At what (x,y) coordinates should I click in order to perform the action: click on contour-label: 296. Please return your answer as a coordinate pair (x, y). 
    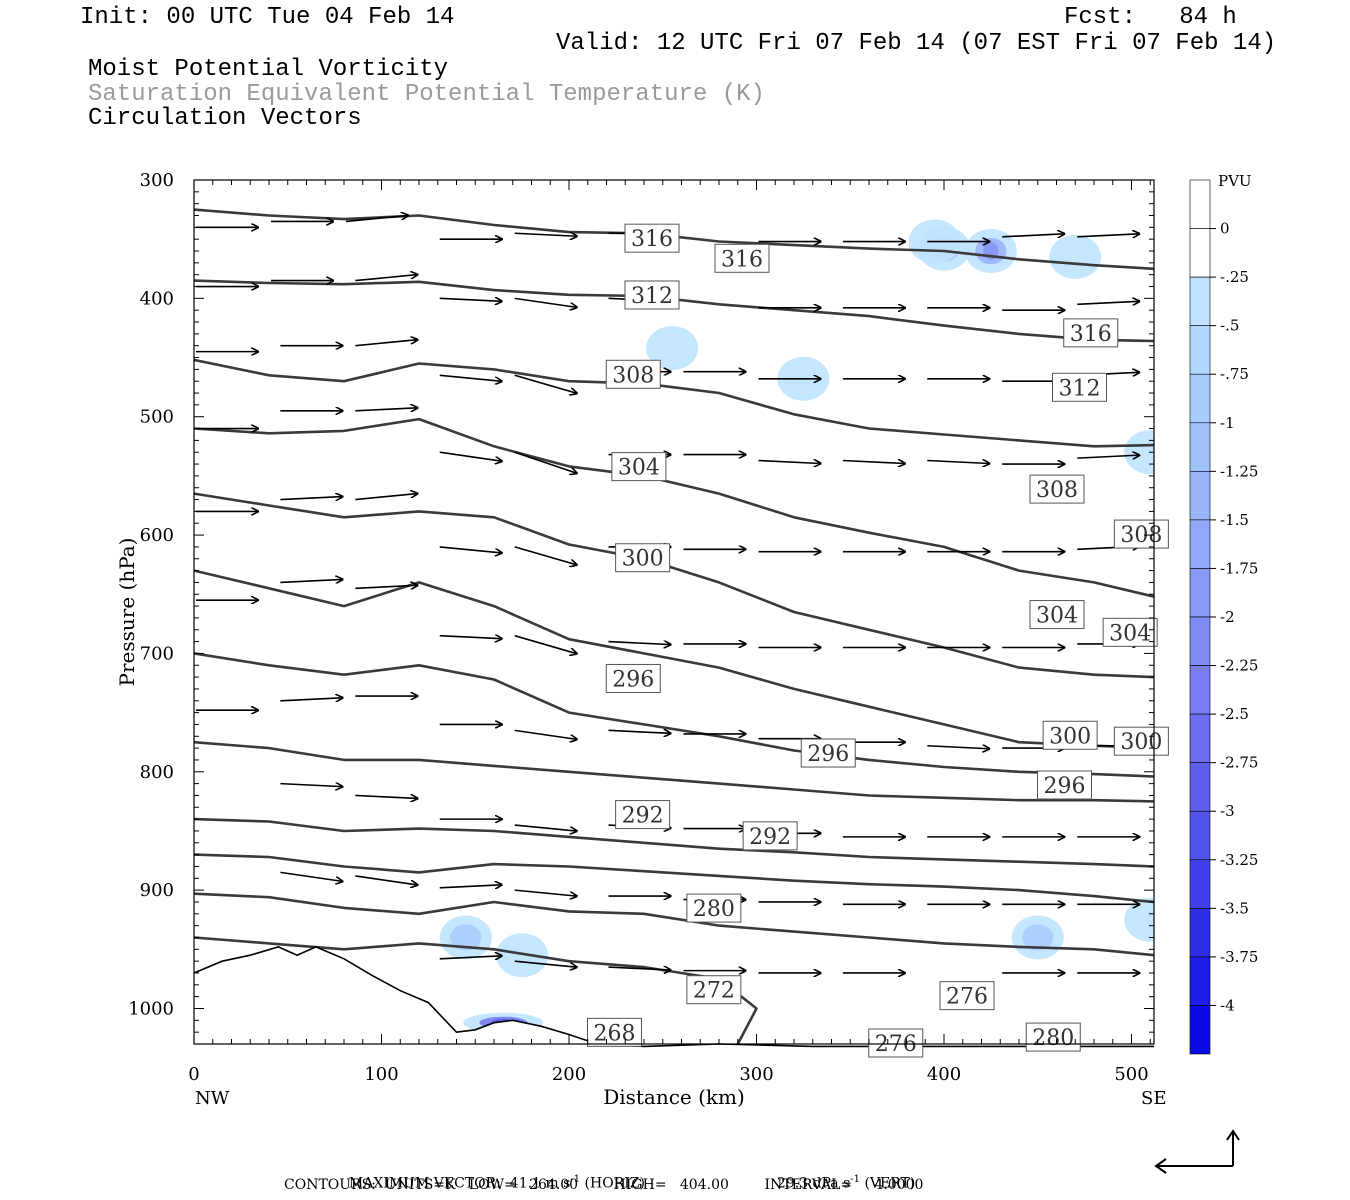
    Looking at the image, I should click on (828, 754).